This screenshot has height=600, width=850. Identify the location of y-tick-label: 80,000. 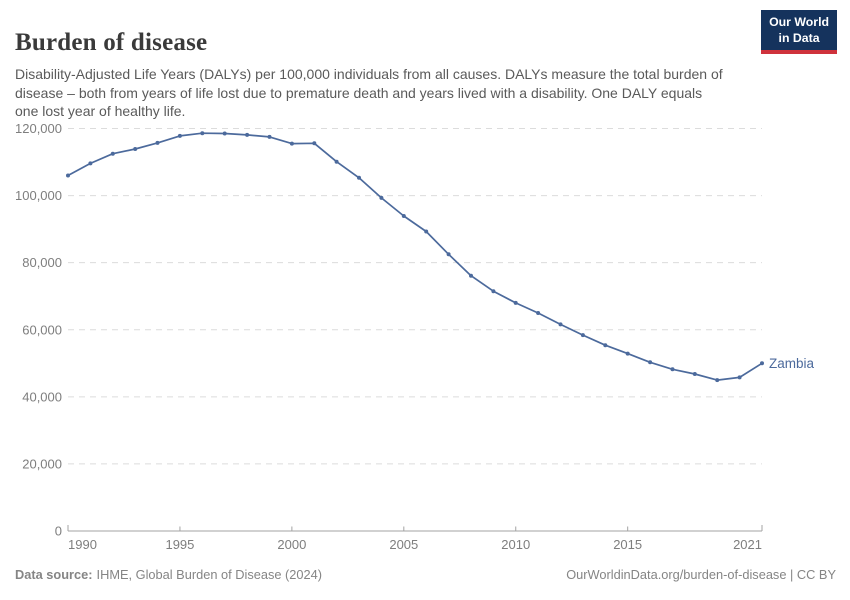
(42, 262).